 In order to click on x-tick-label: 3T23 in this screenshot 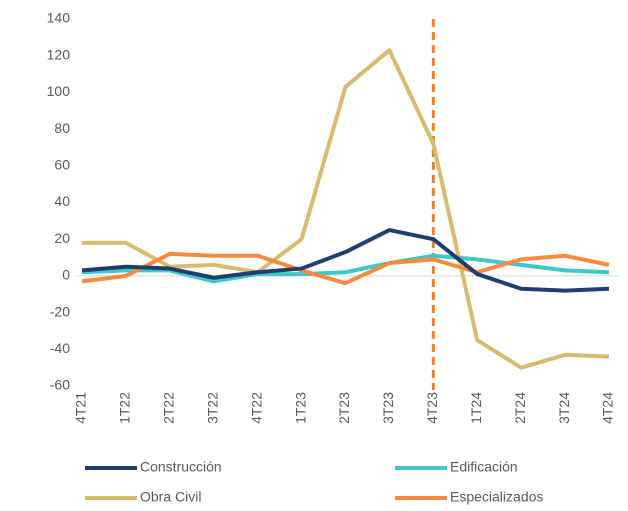, I will do `click(388, 408)`.